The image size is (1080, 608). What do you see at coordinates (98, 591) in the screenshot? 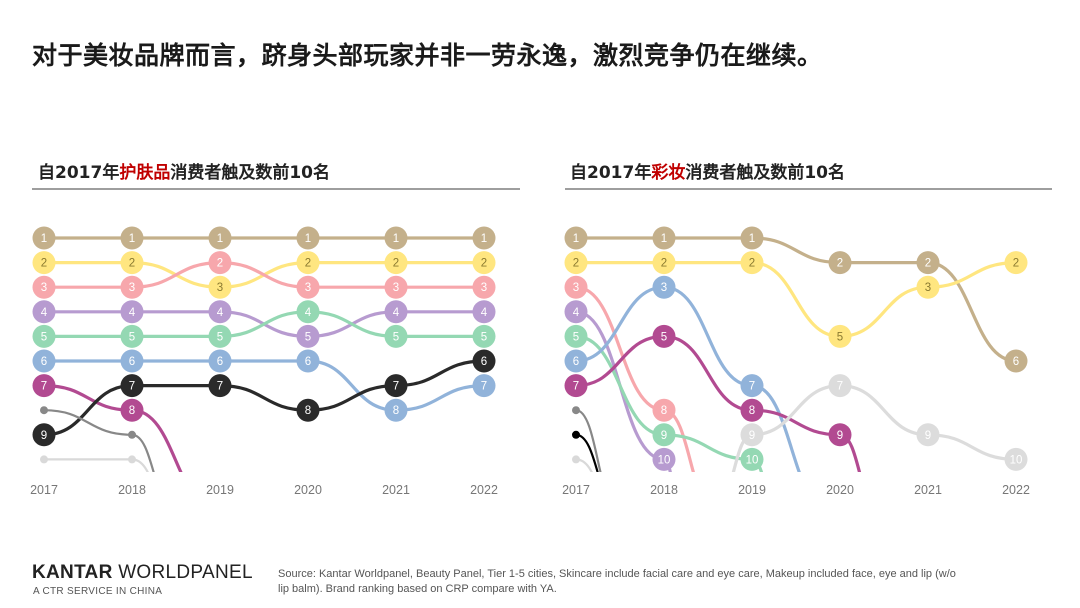
I see `brand-tagline: A CTR SERVICE IN CHINA` at bounding box center [98, 591].